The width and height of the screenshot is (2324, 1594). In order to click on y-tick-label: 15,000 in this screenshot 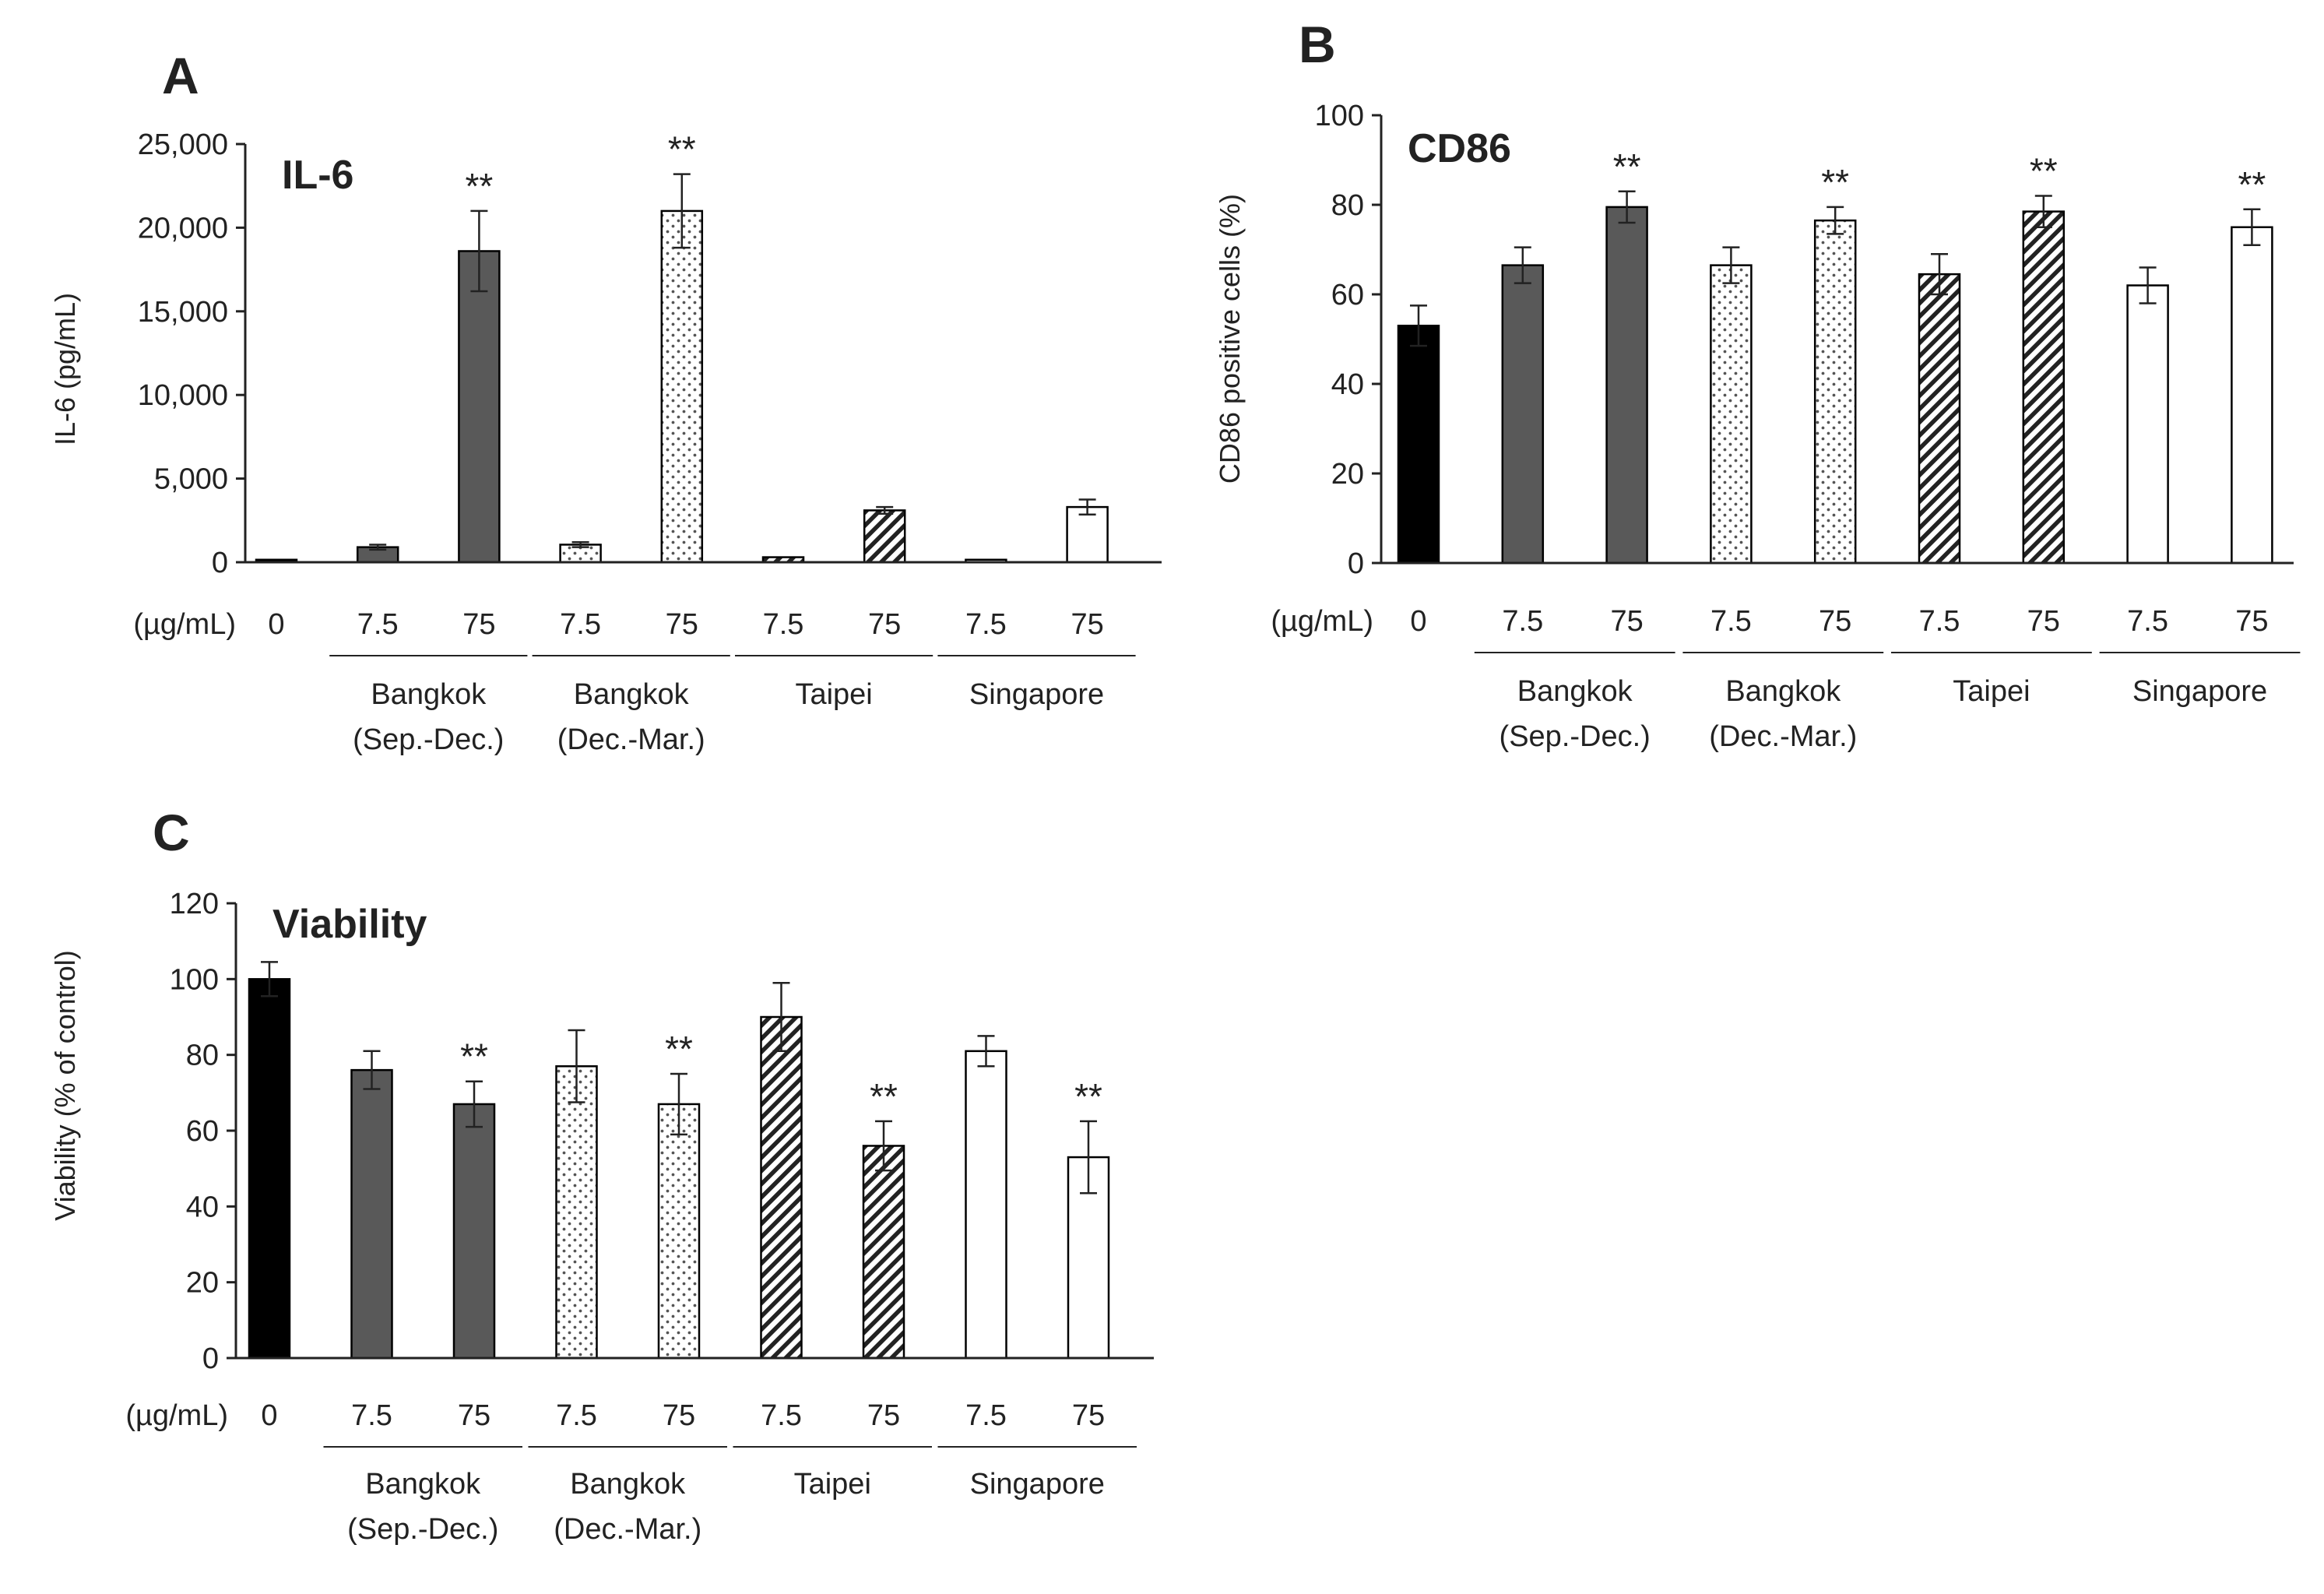, I will do `click(183, 313)`.